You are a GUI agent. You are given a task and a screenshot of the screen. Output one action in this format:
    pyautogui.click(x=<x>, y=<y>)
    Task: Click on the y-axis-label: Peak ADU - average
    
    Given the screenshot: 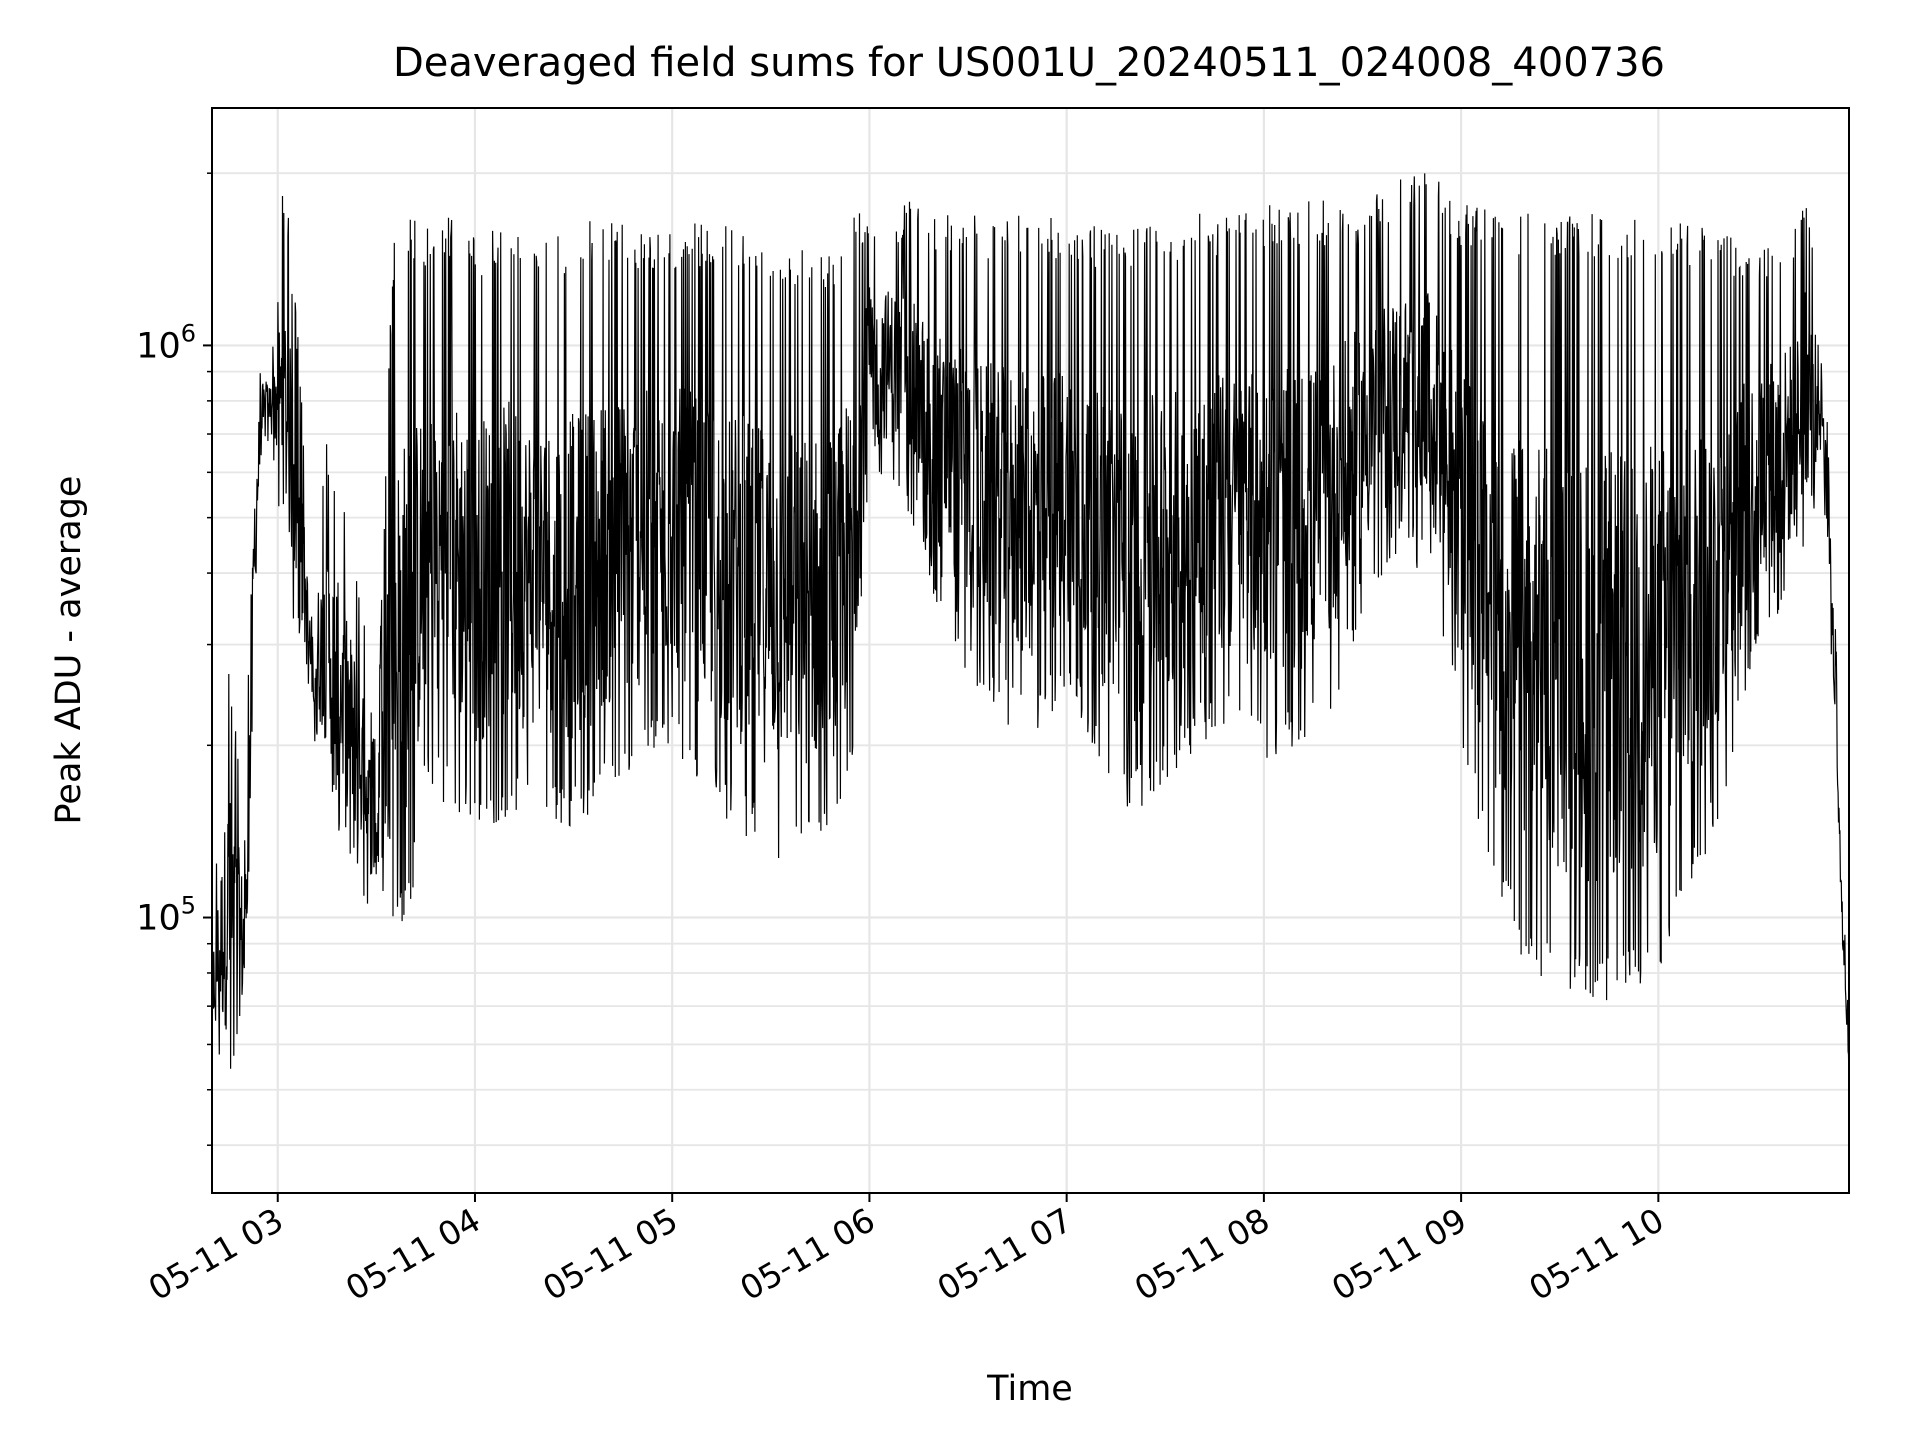 What is the action you would take?
    pyautogui.click(x=69, y=650)
    